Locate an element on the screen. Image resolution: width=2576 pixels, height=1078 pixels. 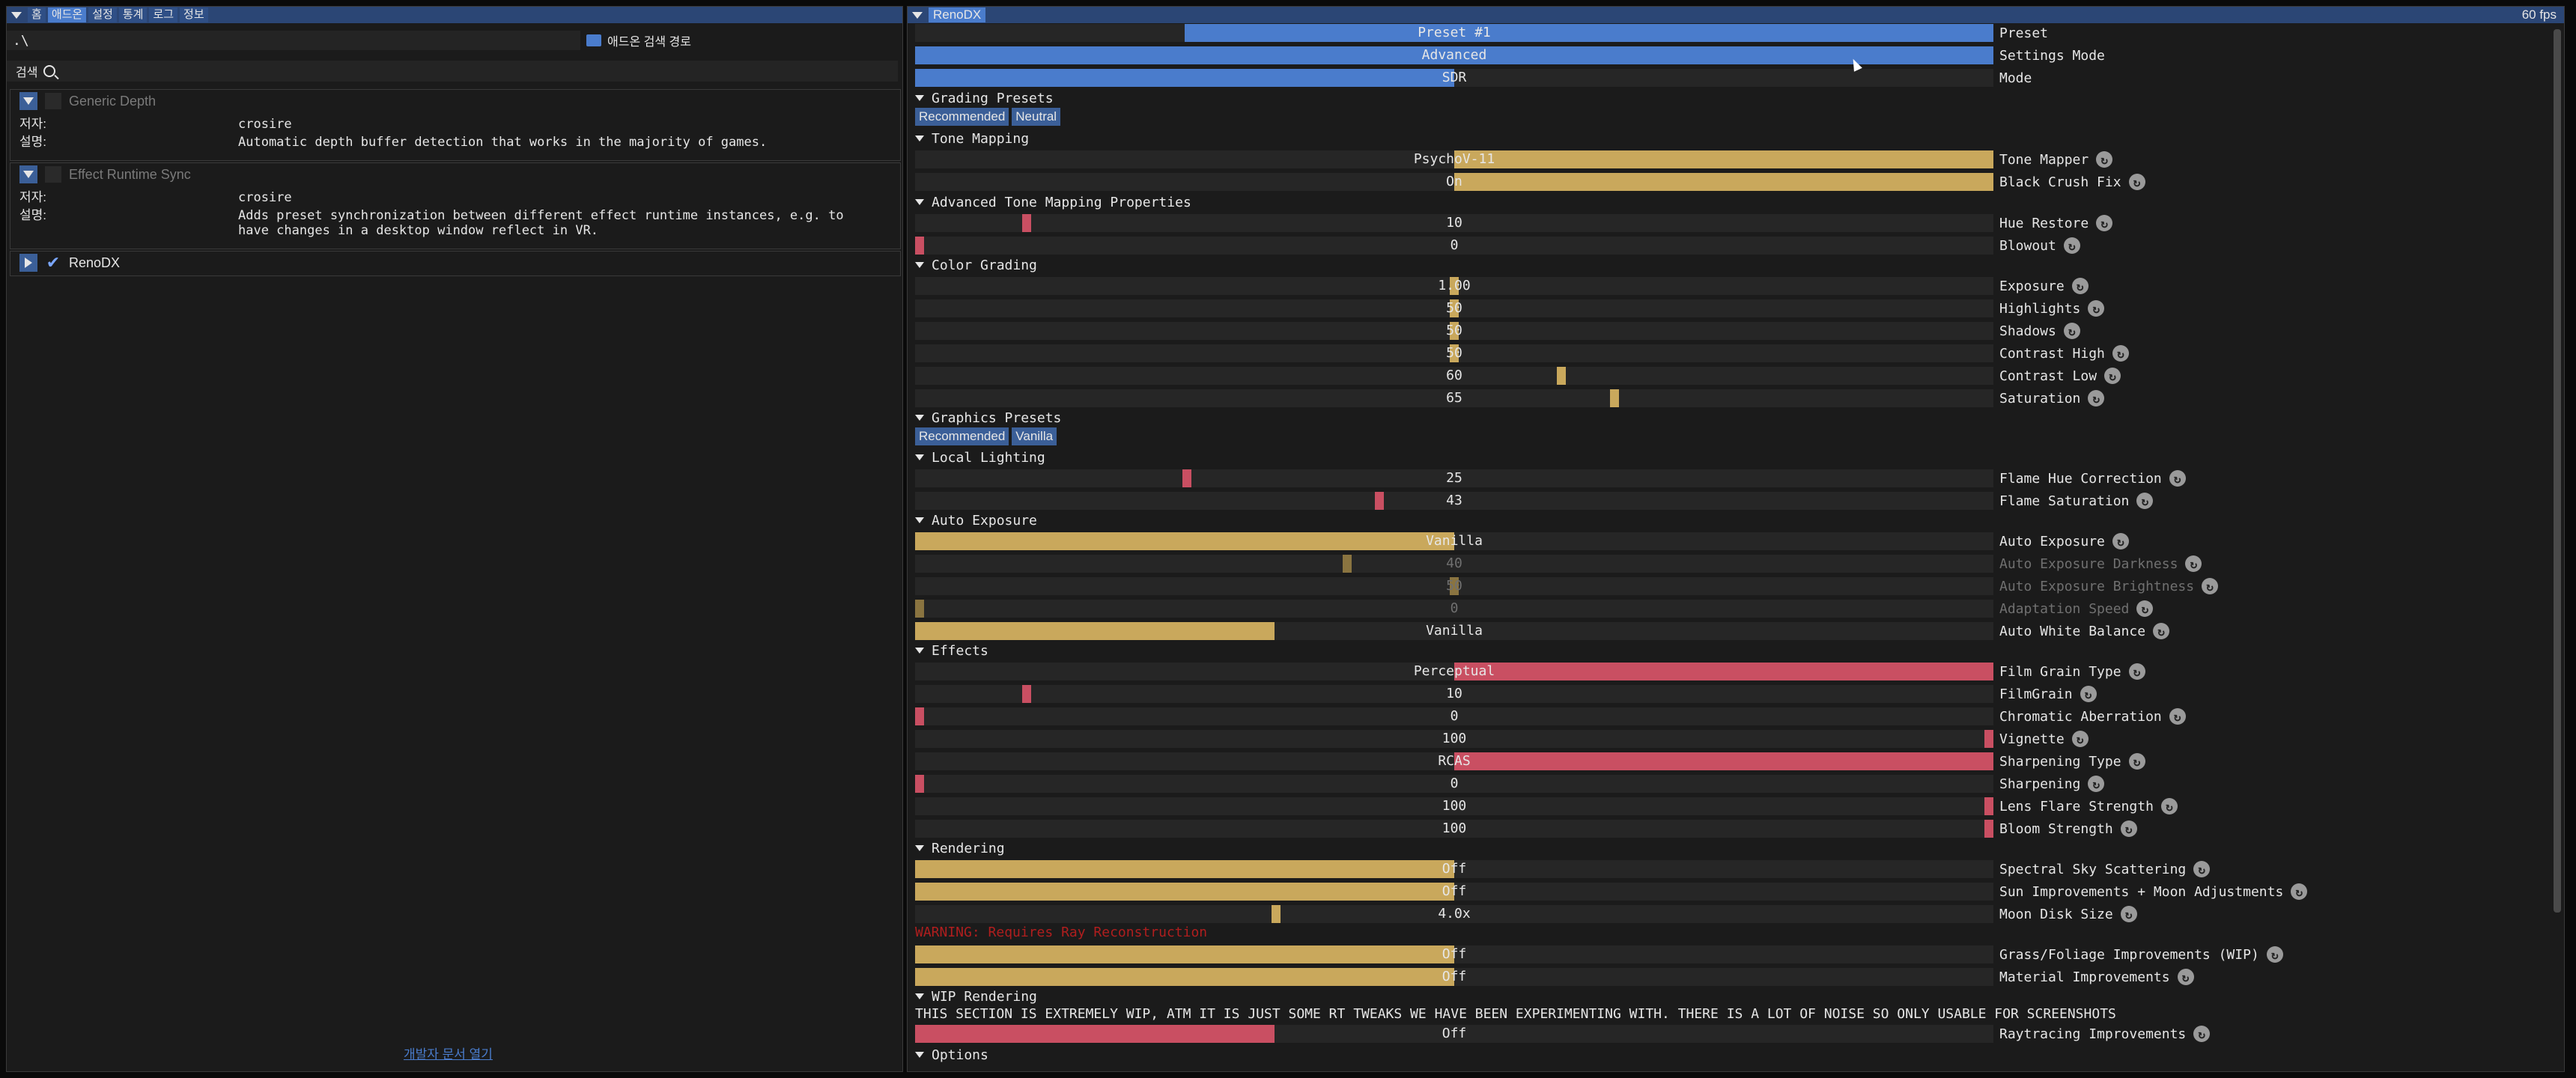
section-header: Auto Exposure is located at coordinates (976, 520).